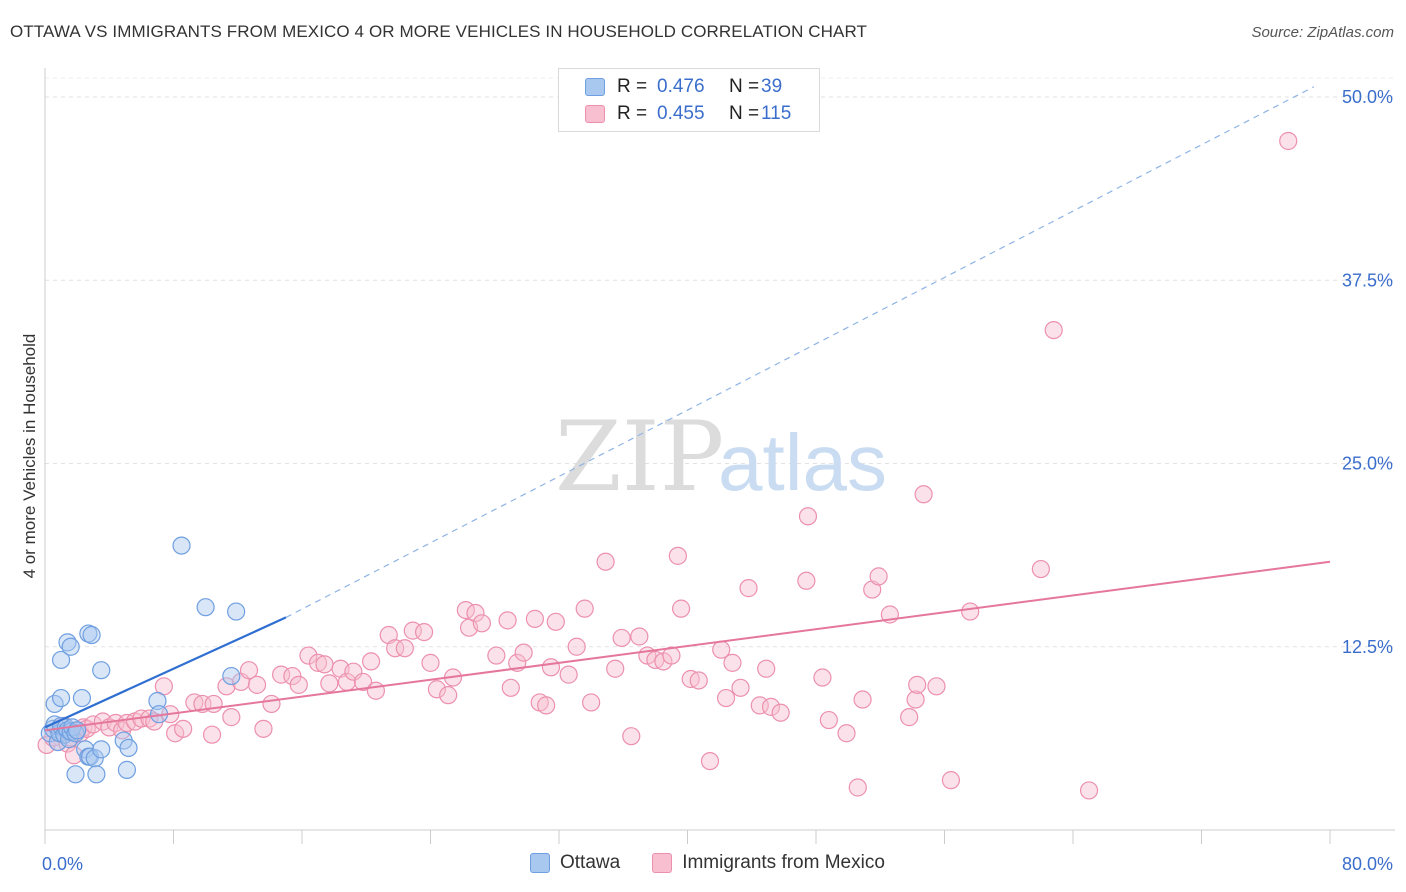 This screenshot has width=1406, height=892. I want to click on y-axis-label: 4 or more Vehicles in Household, so click(29, 456).